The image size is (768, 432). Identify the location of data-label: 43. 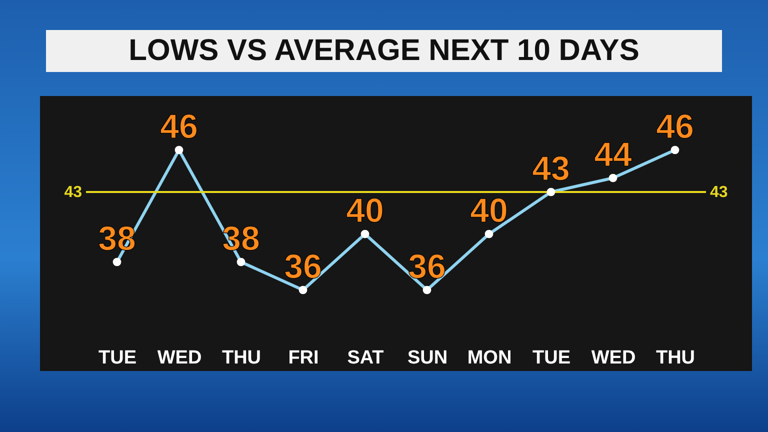
(551, 169).